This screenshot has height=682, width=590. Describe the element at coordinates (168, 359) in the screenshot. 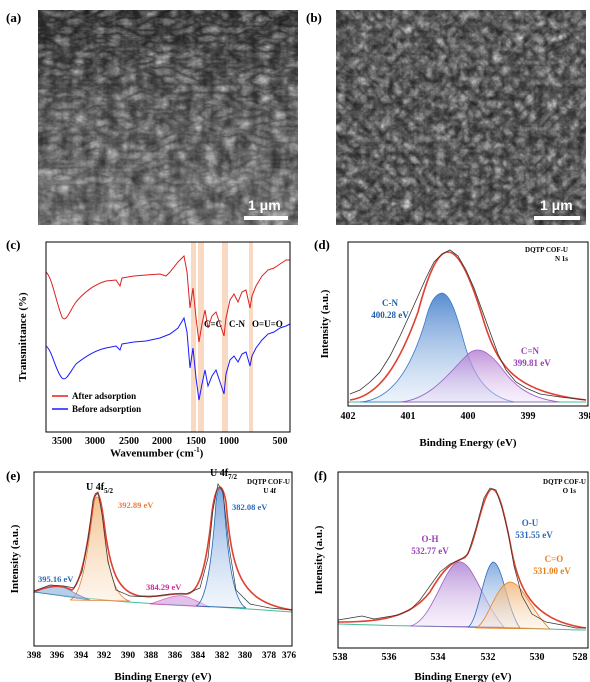

I see `series-before-adsorption` at that location.